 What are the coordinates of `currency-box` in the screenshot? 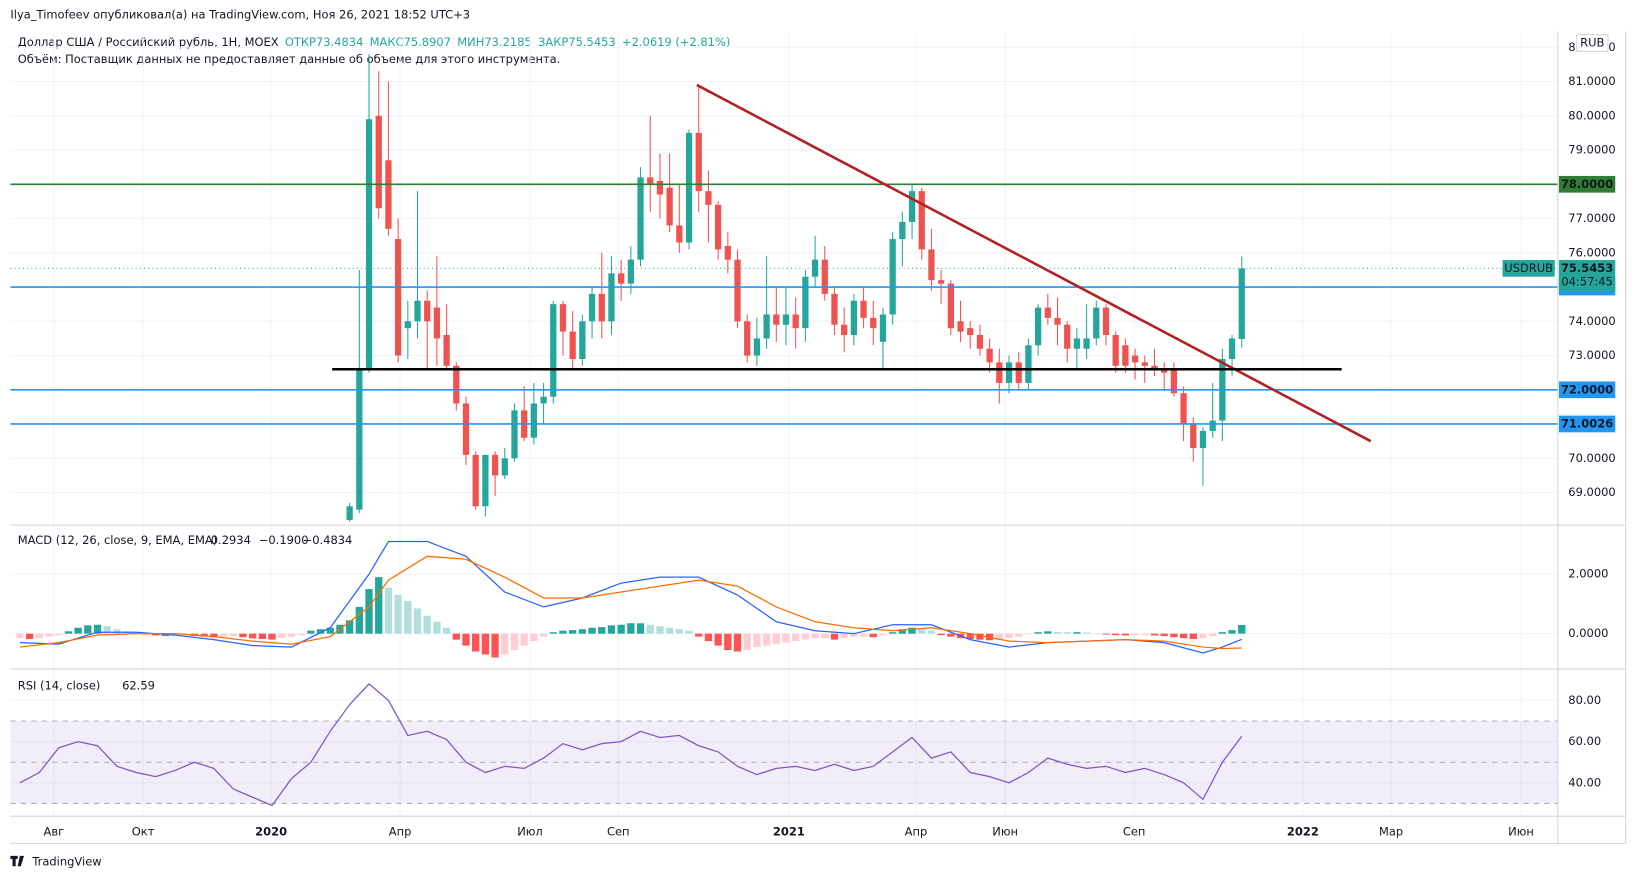 It's located at (1592, 43).